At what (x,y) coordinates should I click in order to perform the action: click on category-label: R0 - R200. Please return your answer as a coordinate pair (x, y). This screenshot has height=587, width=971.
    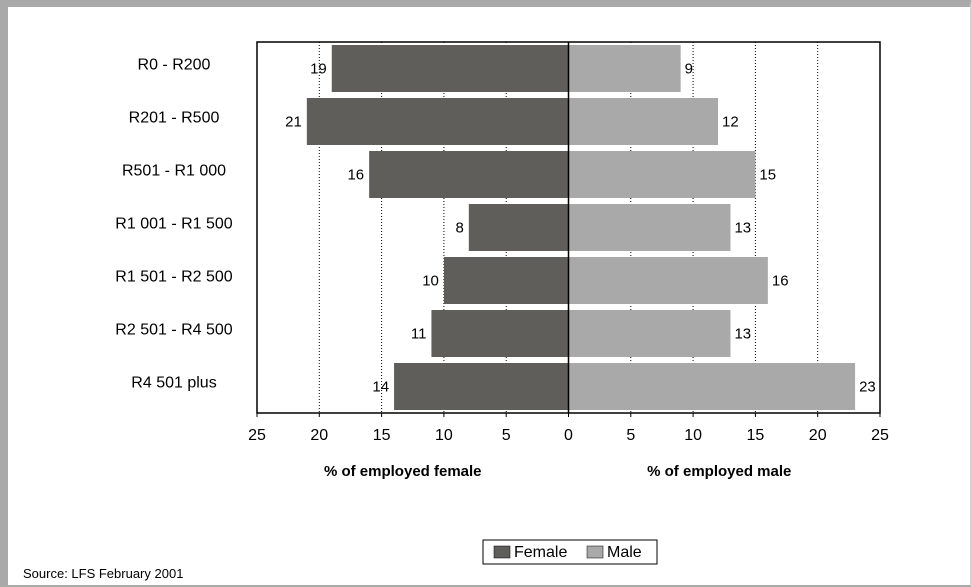
    Looking at the image, I should click on (174, 65).